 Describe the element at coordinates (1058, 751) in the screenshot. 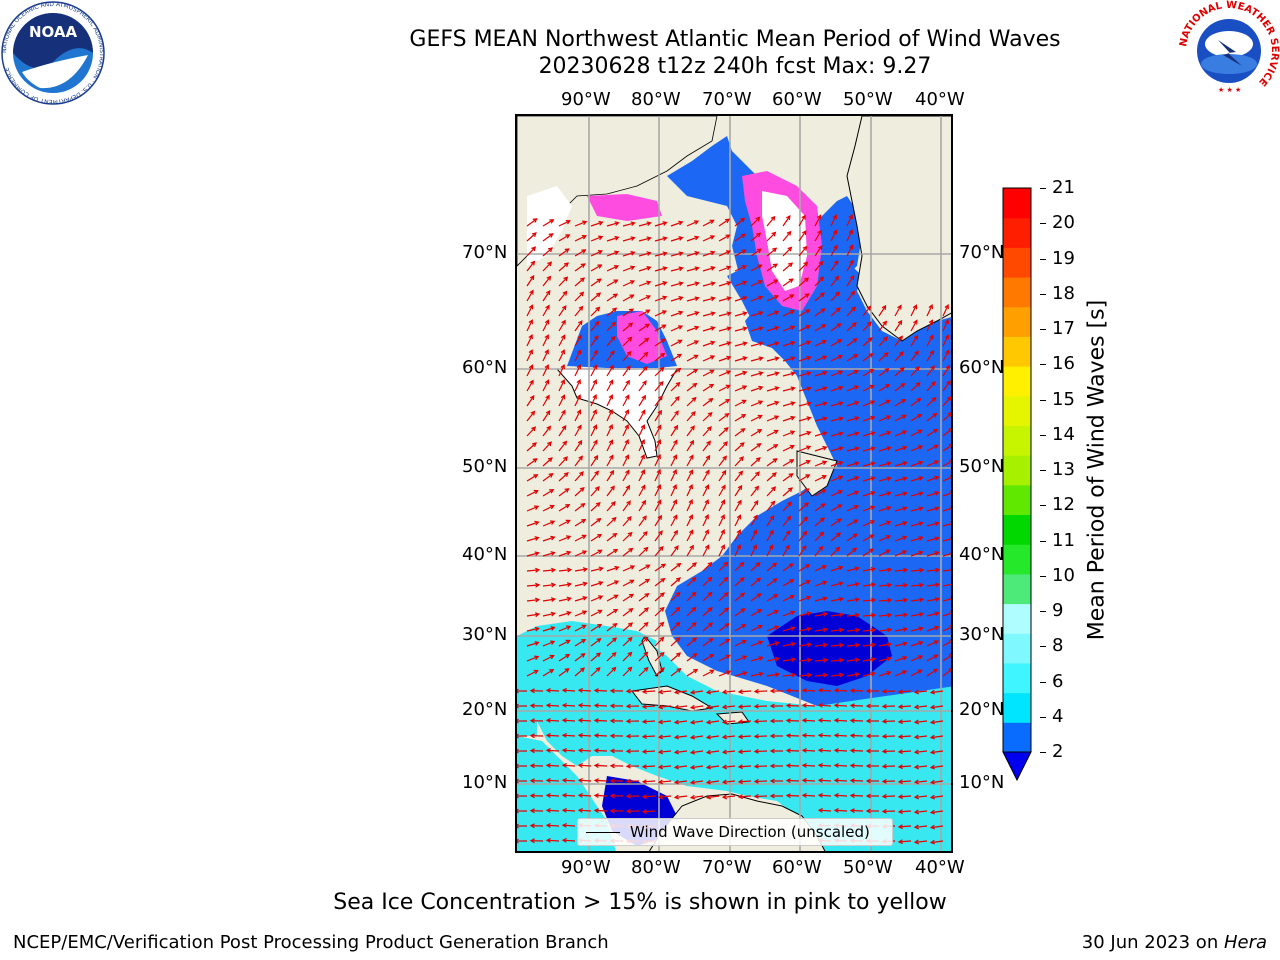

I see `colorbar-tick-label: 2` at that location.